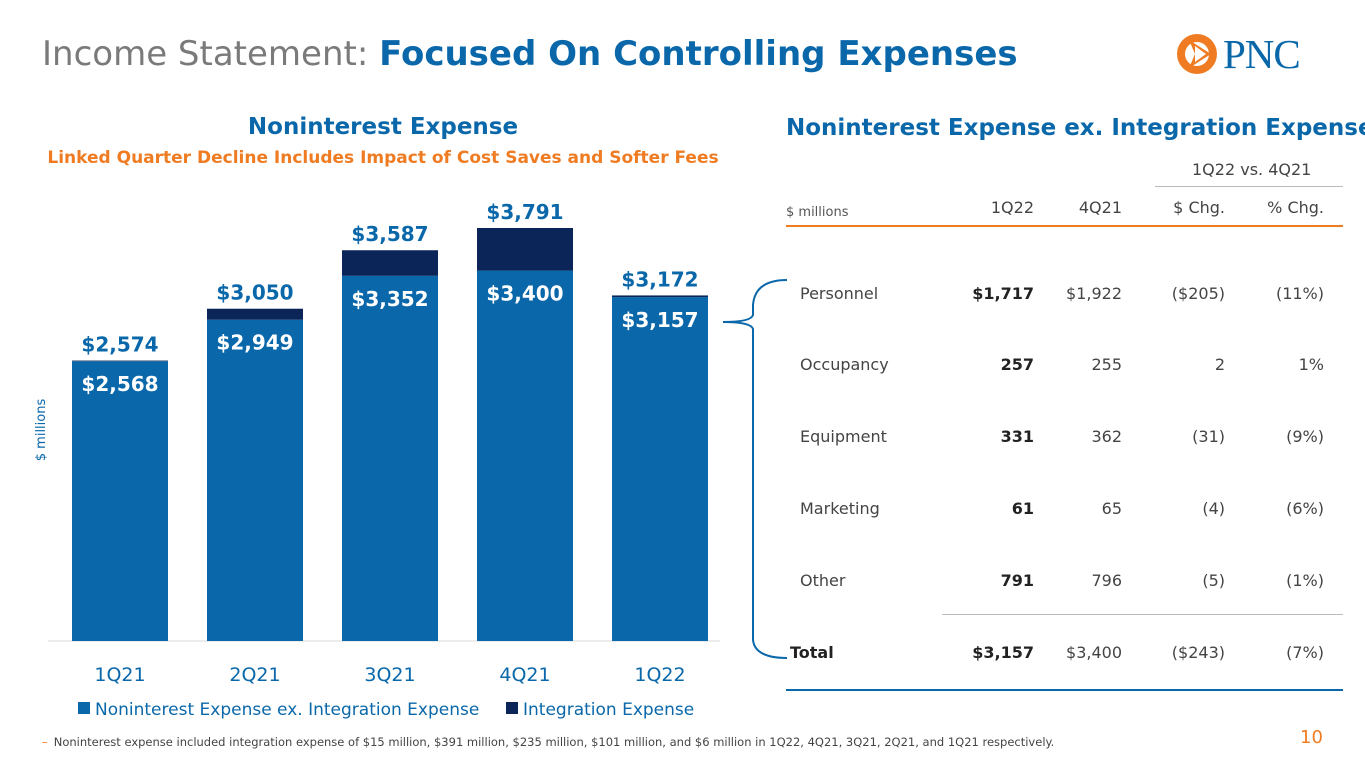  Describe the element at coordinates (389, 234) in the screenshot. I see `bar-total-label: $3,587` at that location.